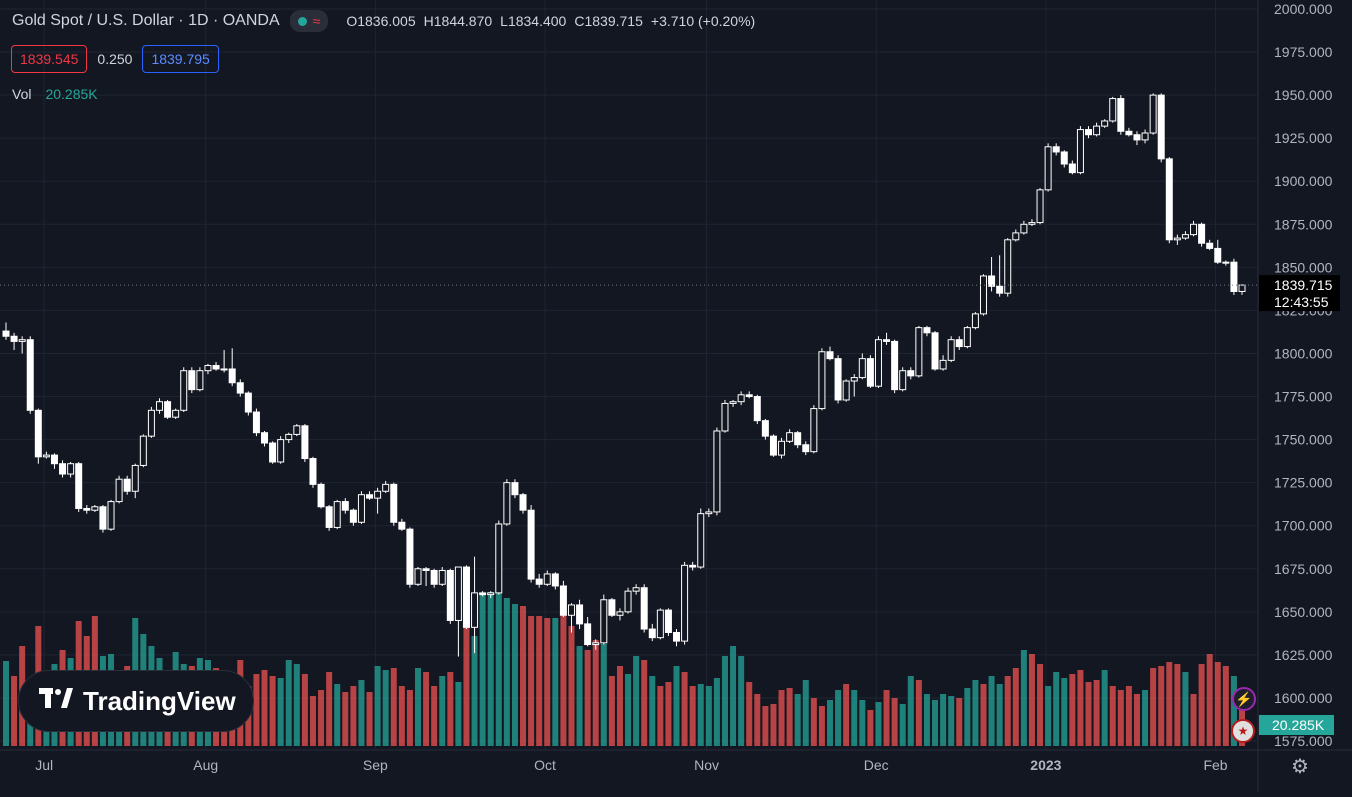 The width and height of the screenshot is (1352, 797). What do you see at coordinates (1243, 731) in the screenshot?
I see `us-flag-icon: ★` at bounding box center [1243, 731].